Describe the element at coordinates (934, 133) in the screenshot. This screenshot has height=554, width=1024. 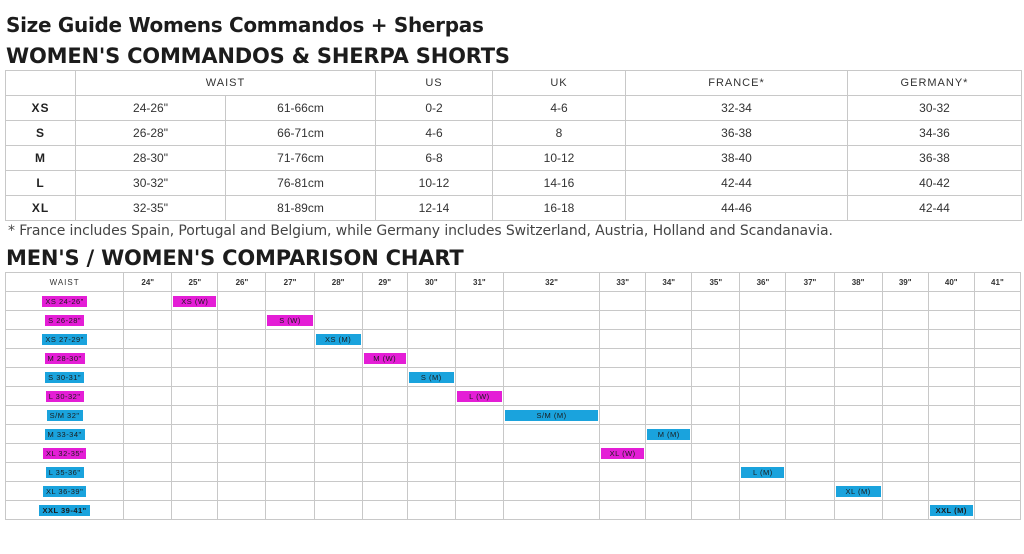
I see `germany-size: 34-36` at that location.